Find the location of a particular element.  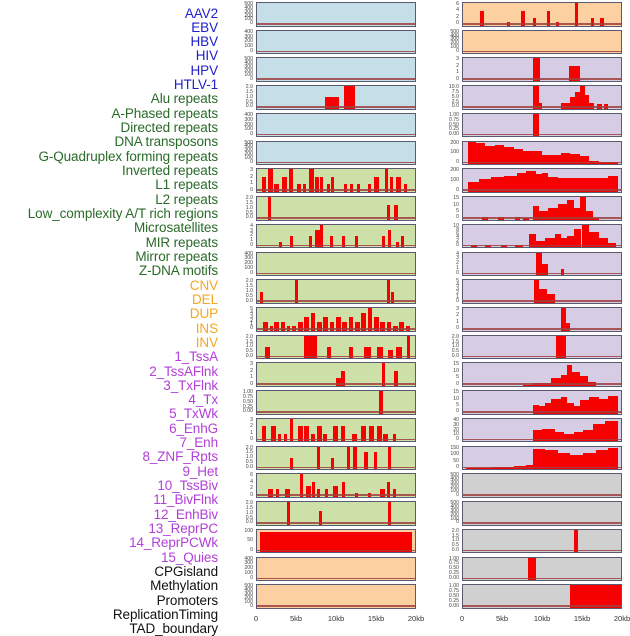

y-tick-label: 1 is located at coordinates (251, 183).